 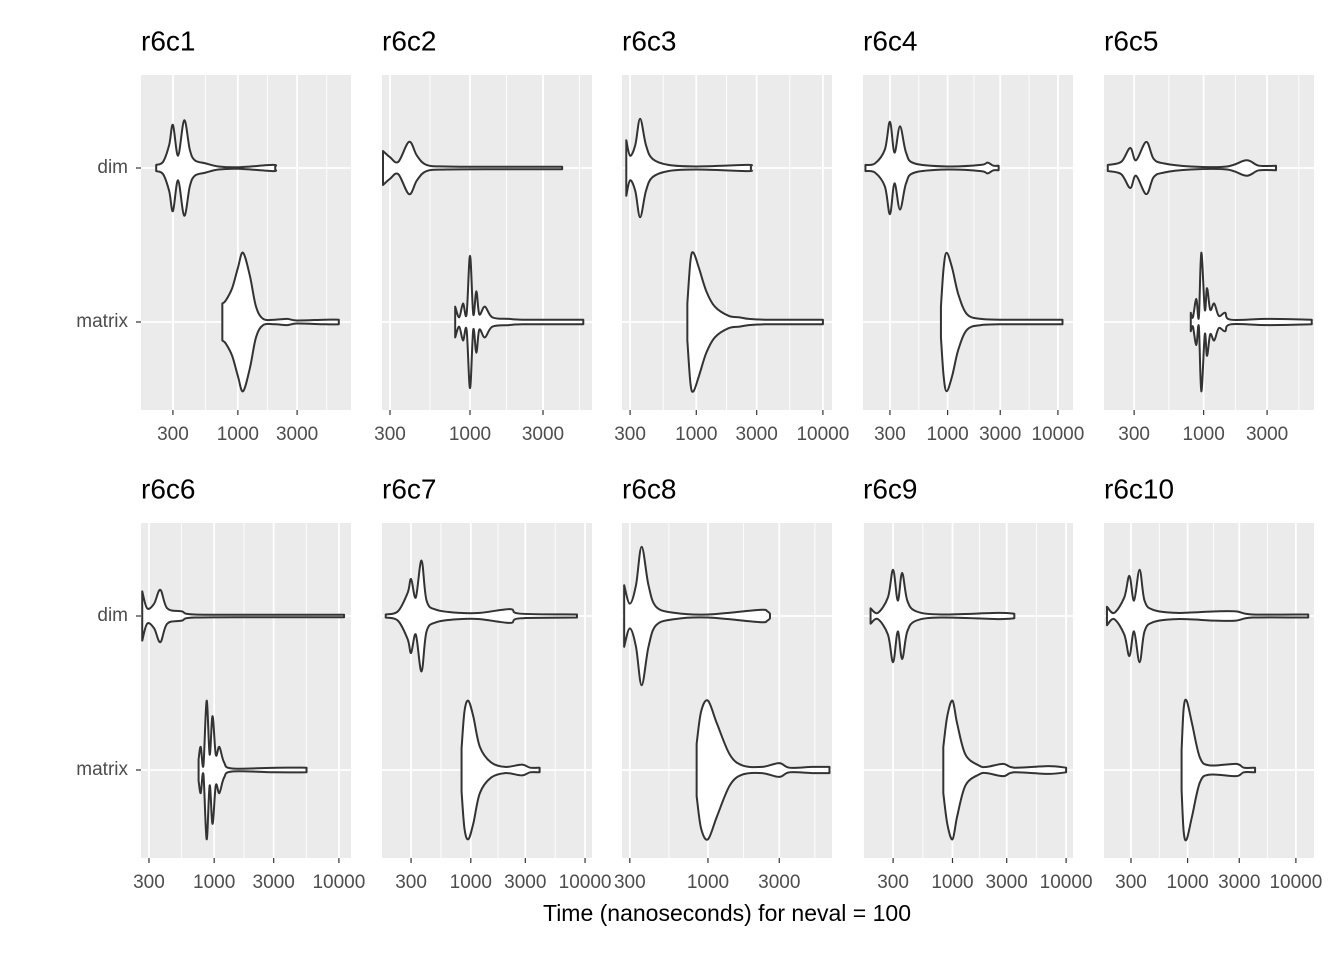 What do you see at coordinates (1139, 488) in the screenshot?
I see `panel-title: r6c10` at bounding box center [1139, 488].